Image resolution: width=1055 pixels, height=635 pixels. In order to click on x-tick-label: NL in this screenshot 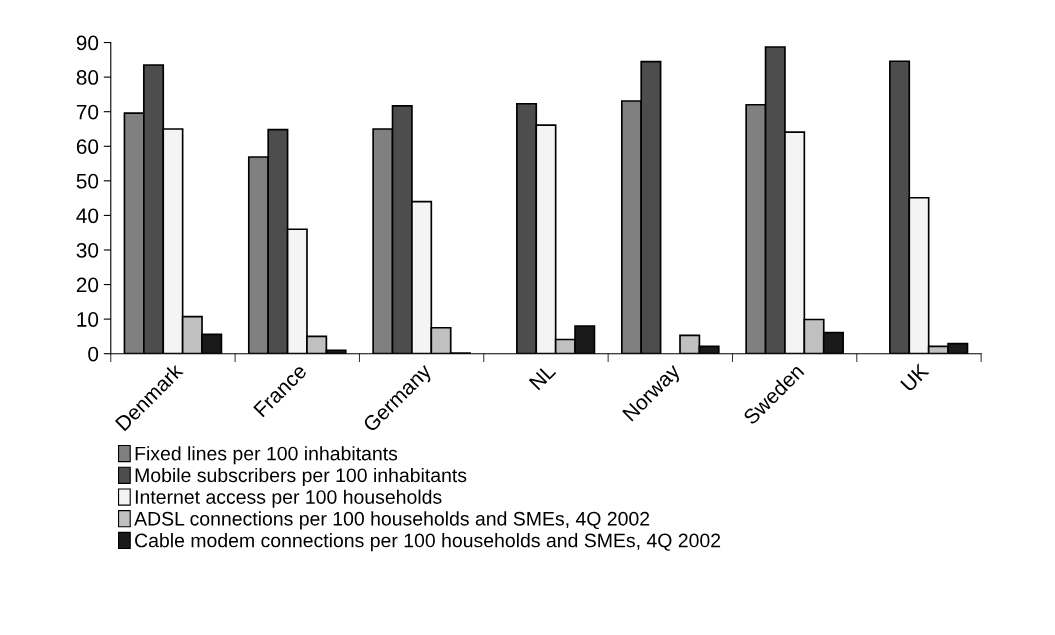, I will do `click(542, 377)`.